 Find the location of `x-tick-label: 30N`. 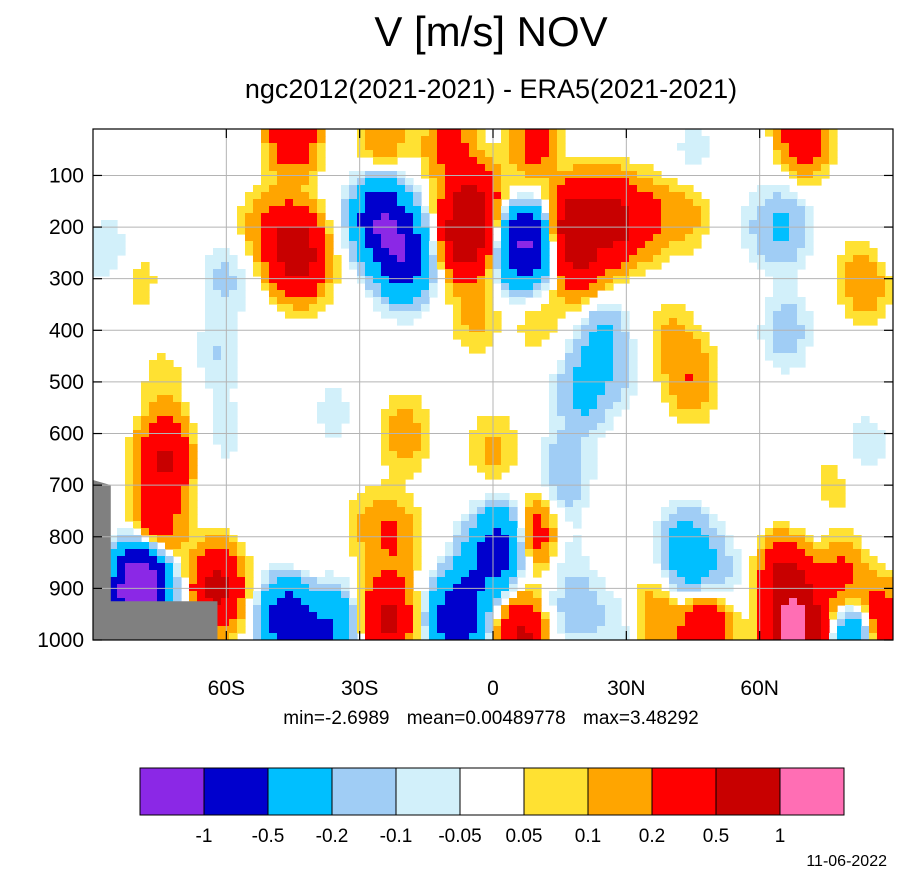

x-tick-label: 30N is located at coordinates (626, 688).